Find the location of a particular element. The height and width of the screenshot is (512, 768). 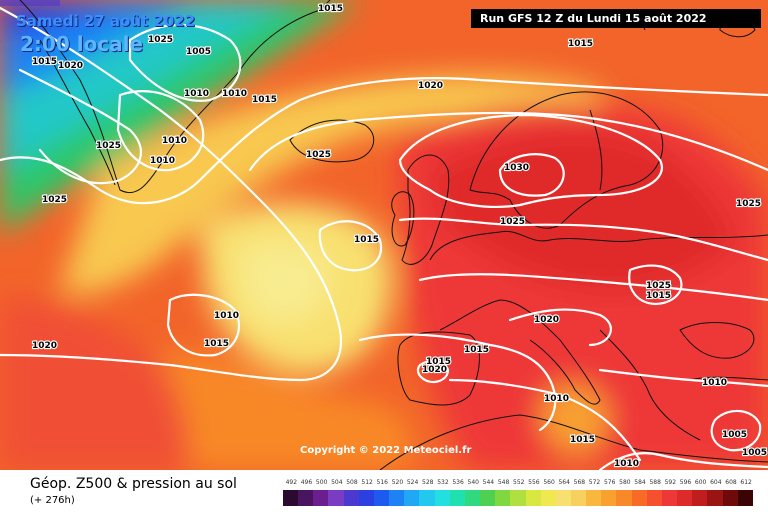

forecast-date: Samedi 27 août 2022 is located at coordinates (106, 21).